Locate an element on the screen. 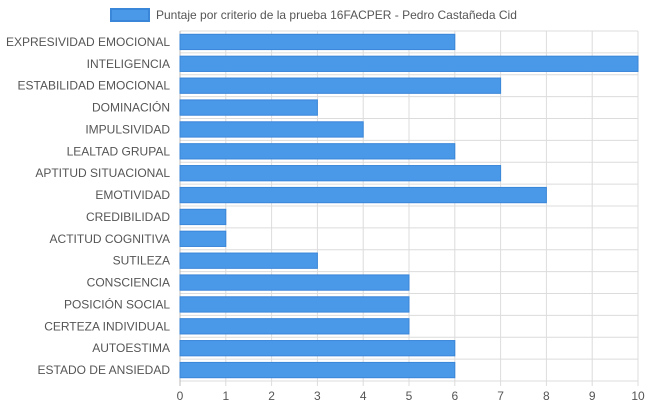  category-label: CERTEZA INDIVIDUAL is located at coordinates (107, 326).